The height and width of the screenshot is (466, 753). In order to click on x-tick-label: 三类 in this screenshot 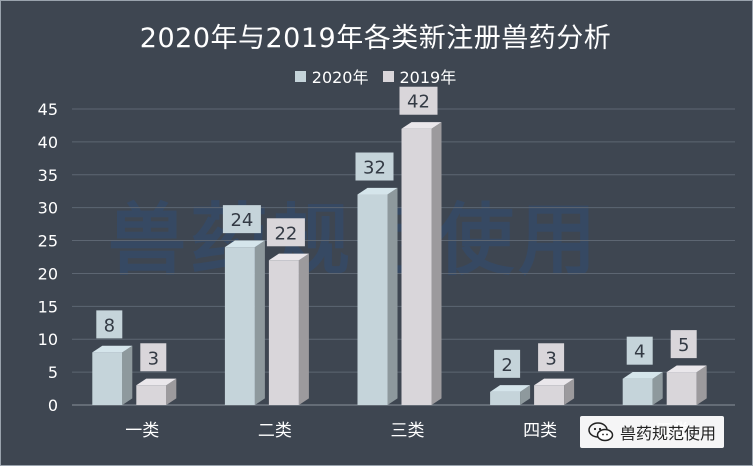, I will do `click(408, 431)`.